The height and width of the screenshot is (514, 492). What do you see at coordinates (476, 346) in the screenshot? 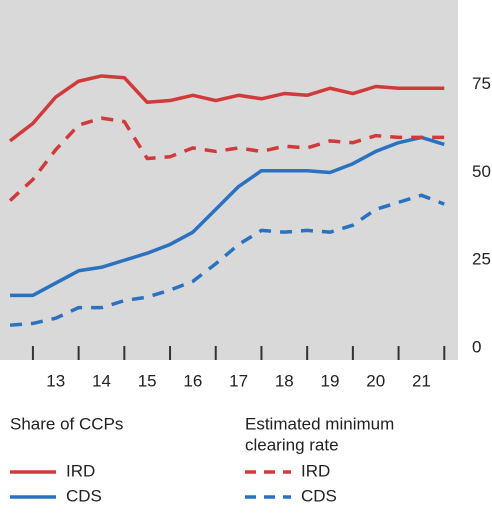
I see `y-tick-label: 0` at bounding box center [476, 346].